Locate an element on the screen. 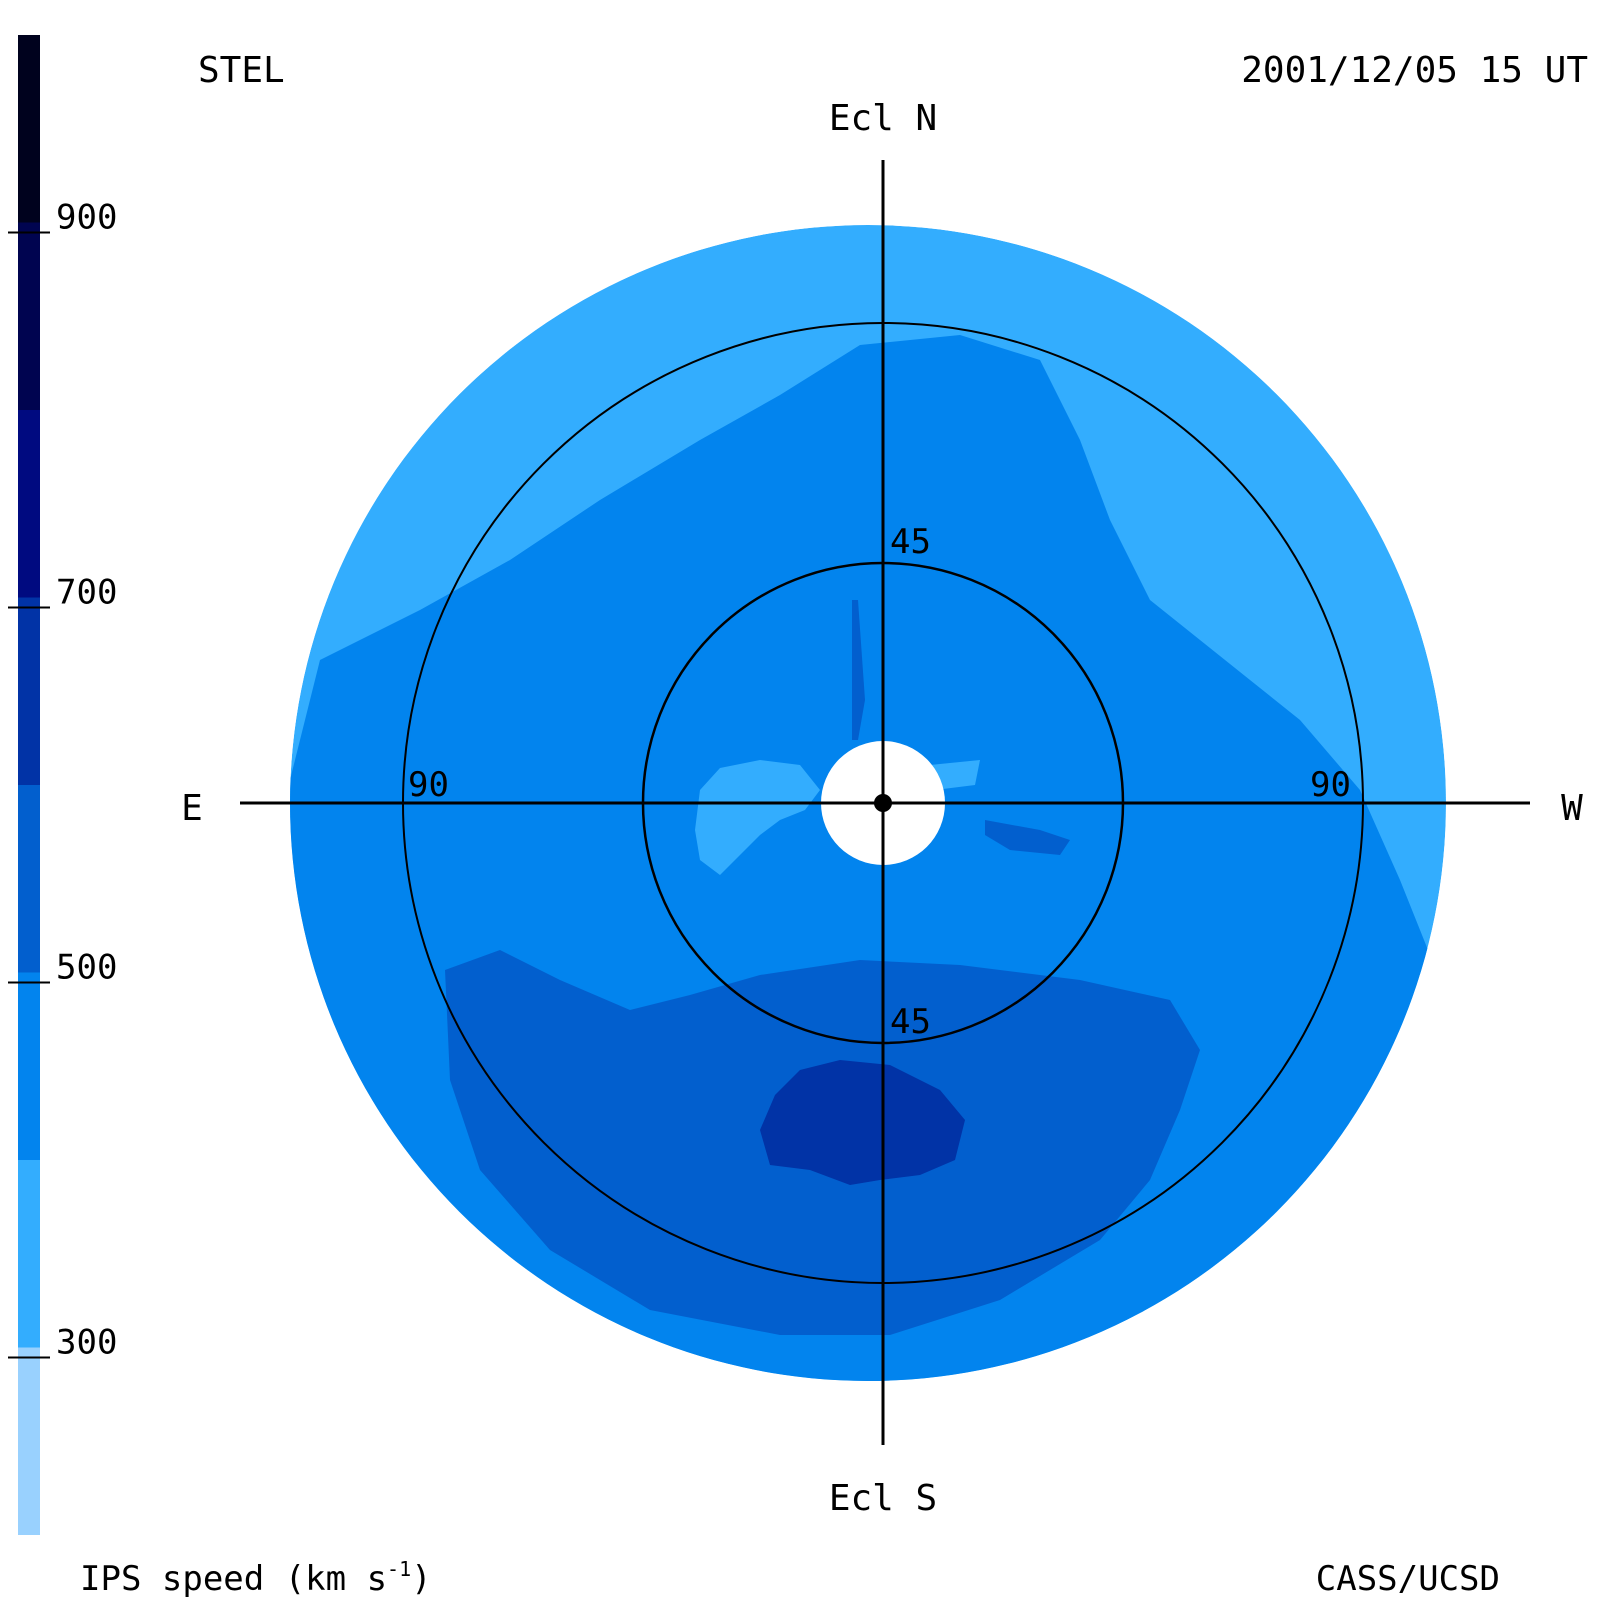 This screenshot has height=1600, width=1600. colorbar-tick-label-500: 500 is located at coordinates (86, 968).